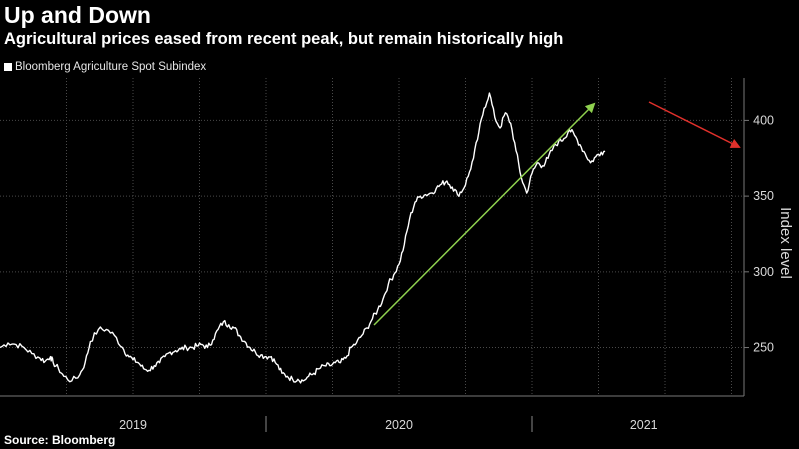 This screenshot has height=449, width=799. What do you see at coordinates (8, 67) in the screenshot?
I see `legend-swatch` at bounding box center [8, 67].